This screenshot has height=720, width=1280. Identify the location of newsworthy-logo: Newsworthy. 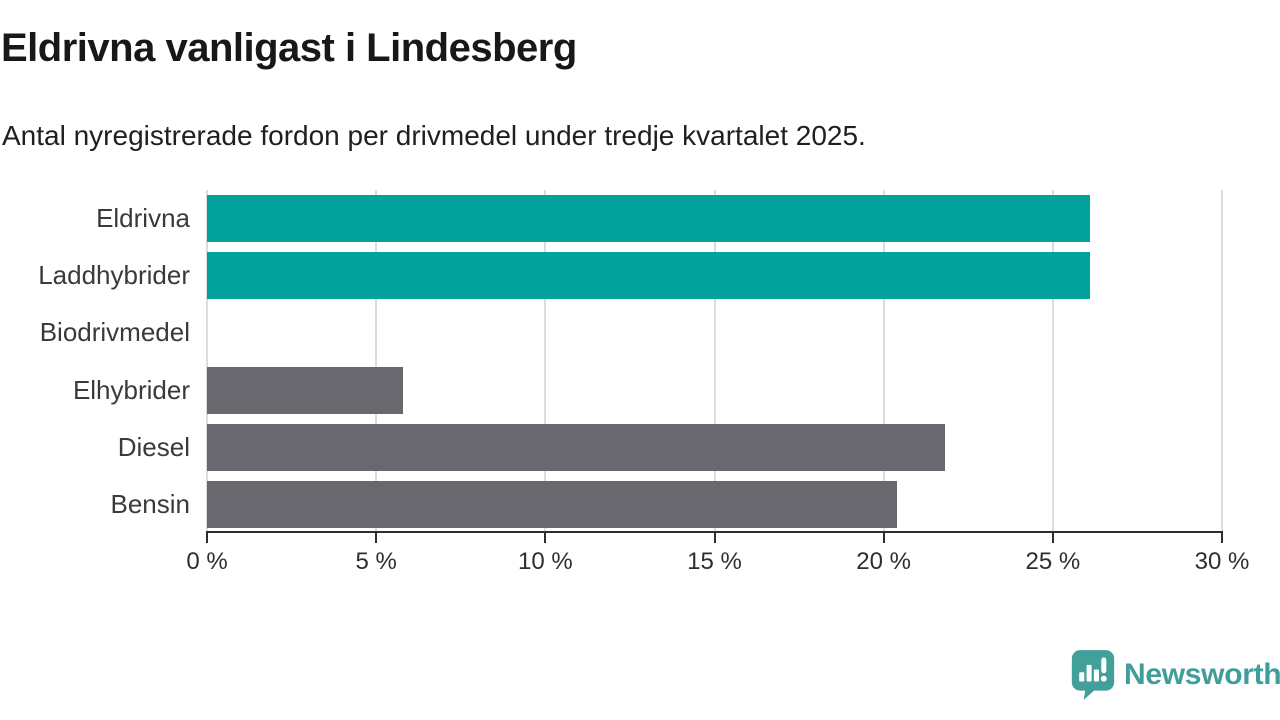
(1175, 675).